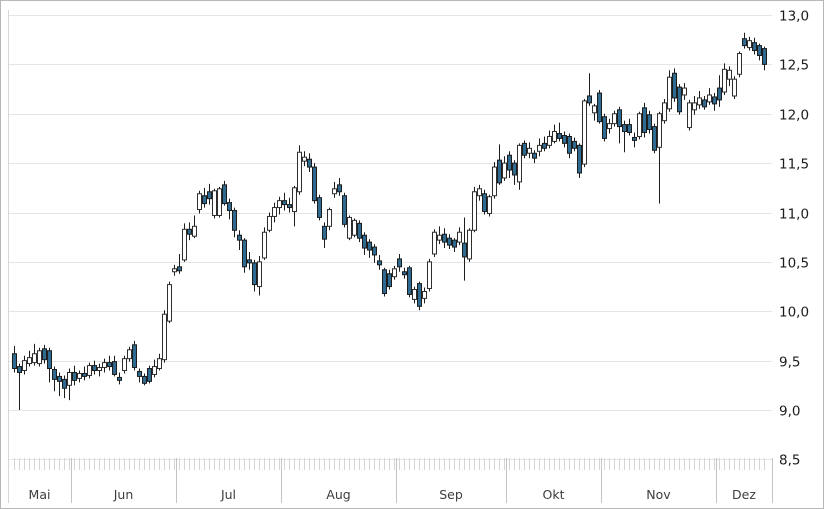 The image size is (824, 509). Describe the element at coordinates (789, 412) in the screenshot. I see `y-axis-label: 9,0` at that location.